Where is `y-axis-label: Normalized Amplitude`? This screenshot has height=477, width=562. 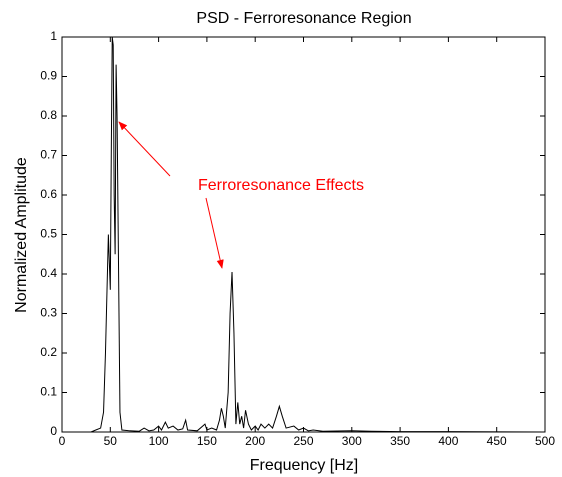
y-axis-label: Normalized Amplitude is located at coordinates (21, 235).